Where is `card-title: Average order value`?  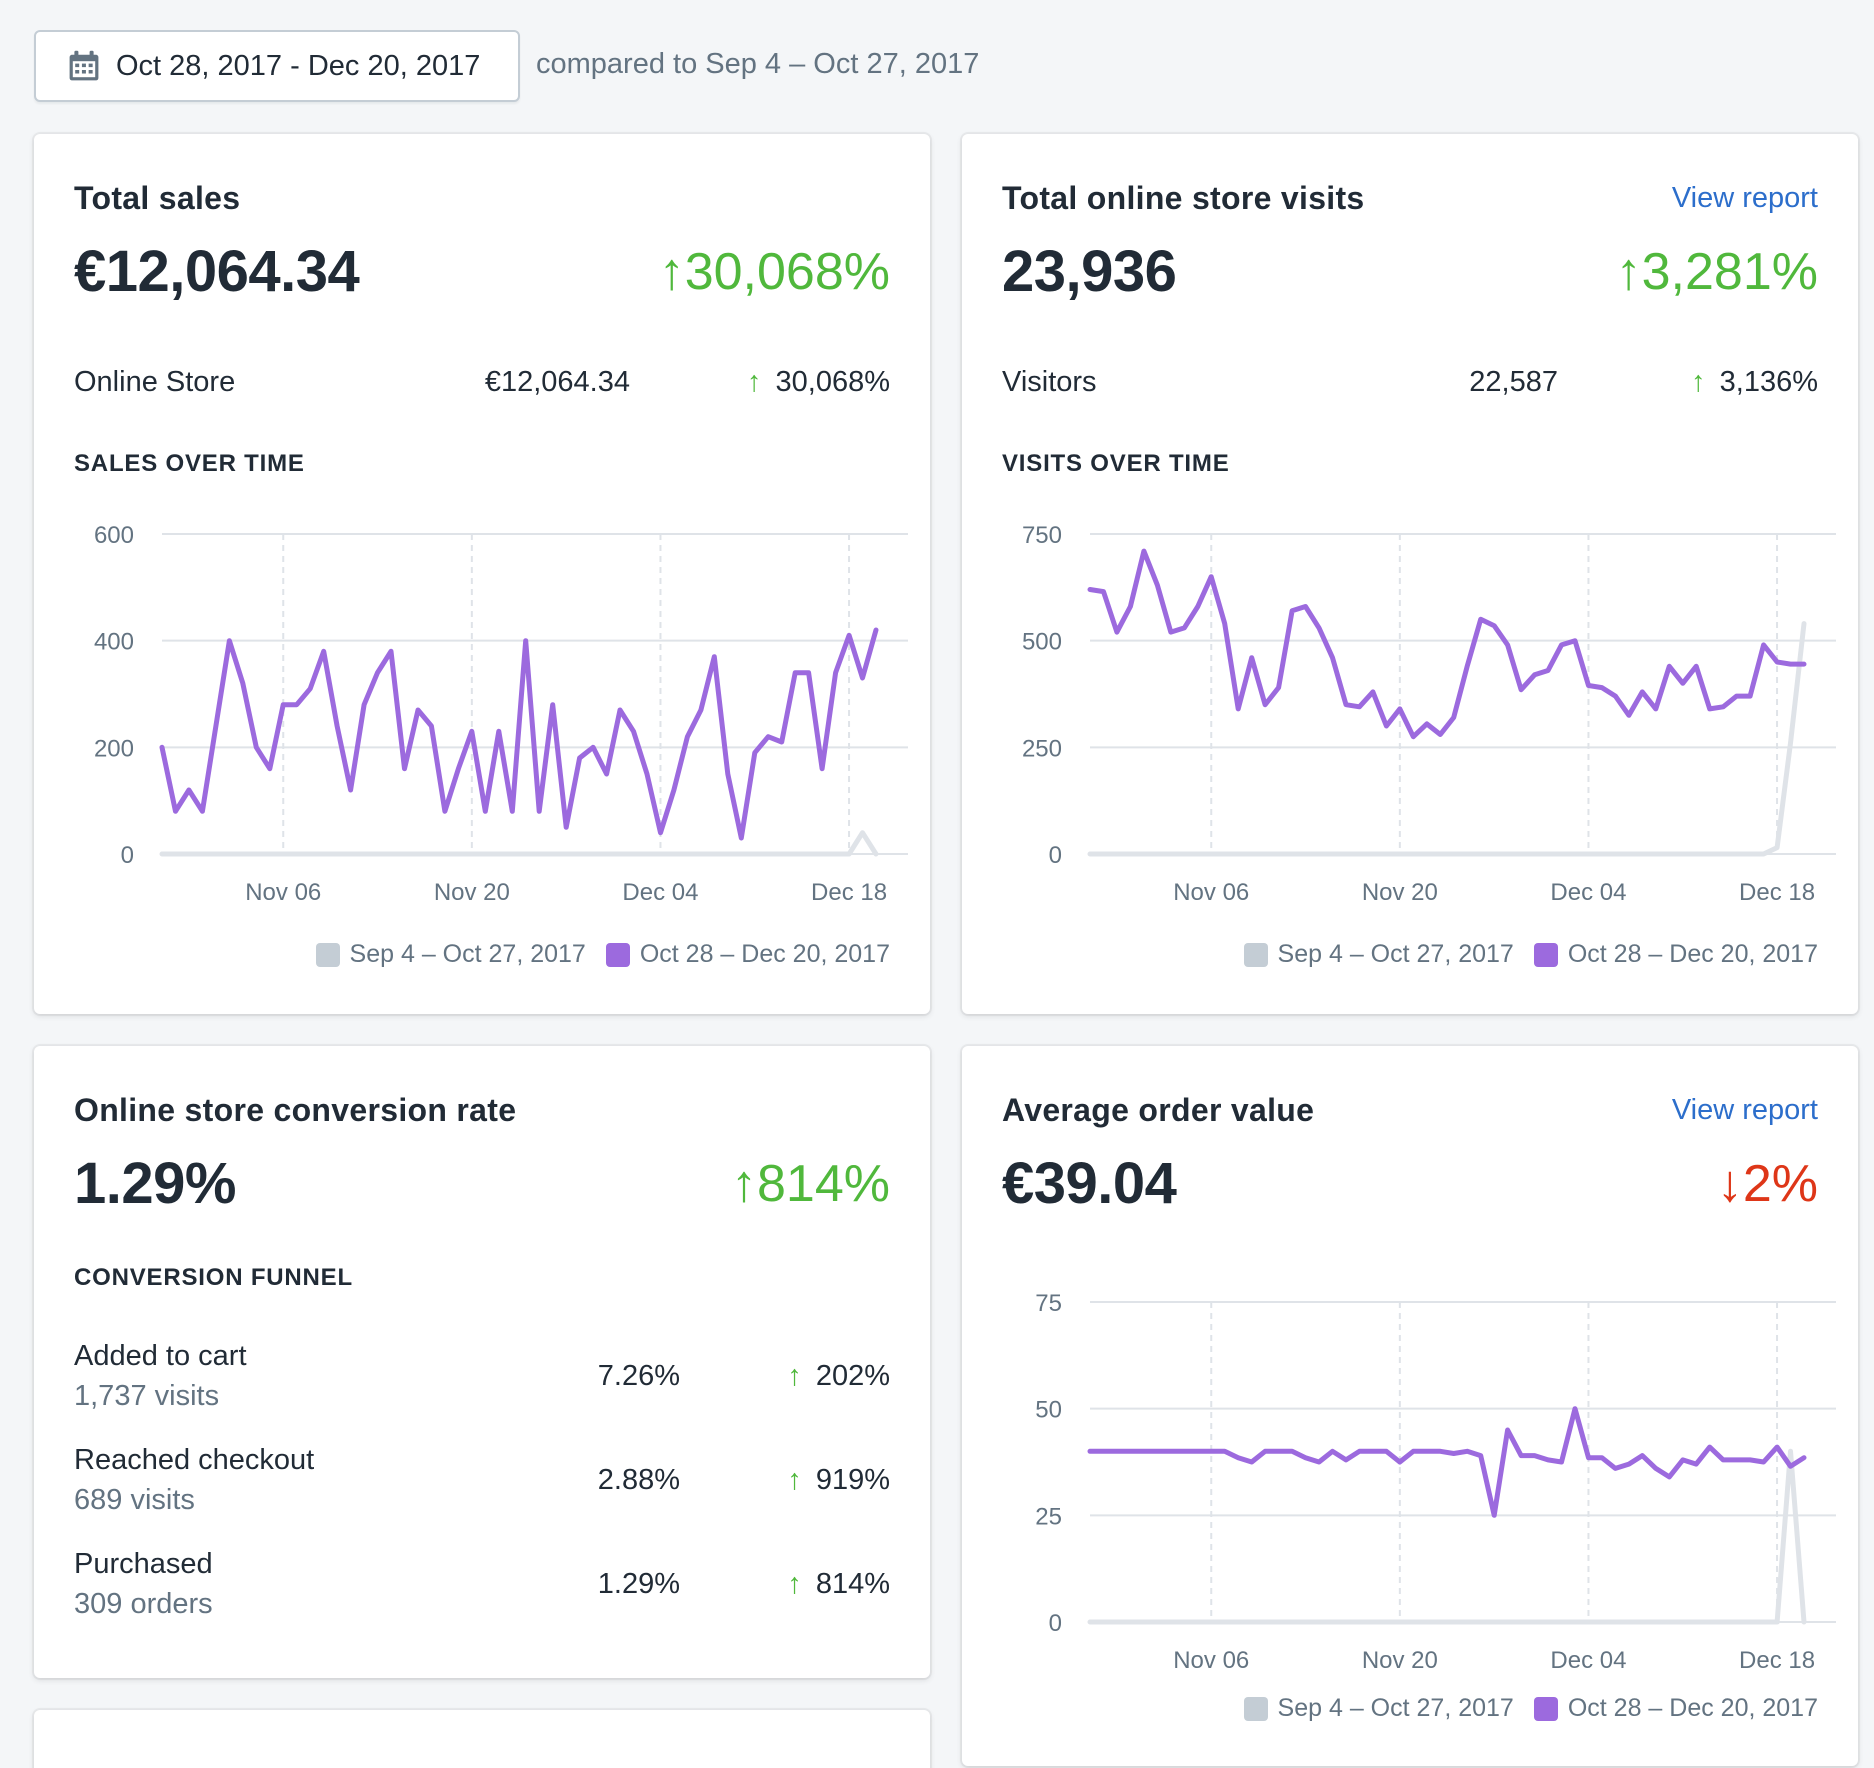 card-title: Average order value is located at coordinates (1158, 1110).